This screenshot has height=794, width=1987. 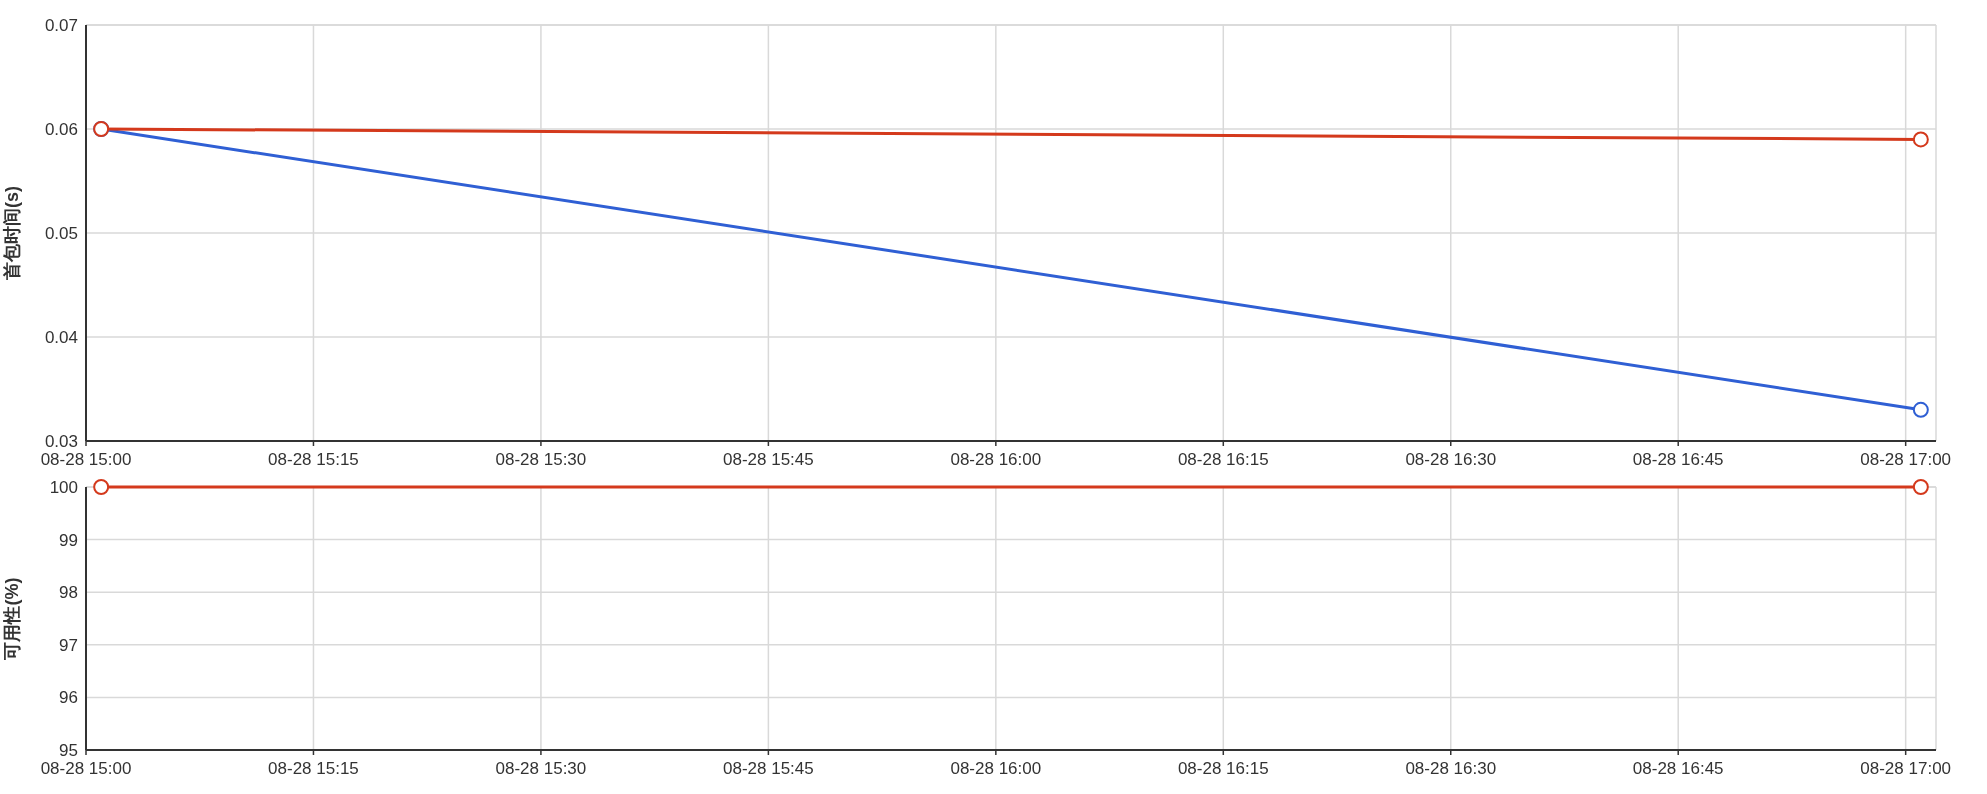 What do you see at coordinates (68, 593) in the screenshot?
I see `y-tick-label: 98` at bounding box center [68, 593].